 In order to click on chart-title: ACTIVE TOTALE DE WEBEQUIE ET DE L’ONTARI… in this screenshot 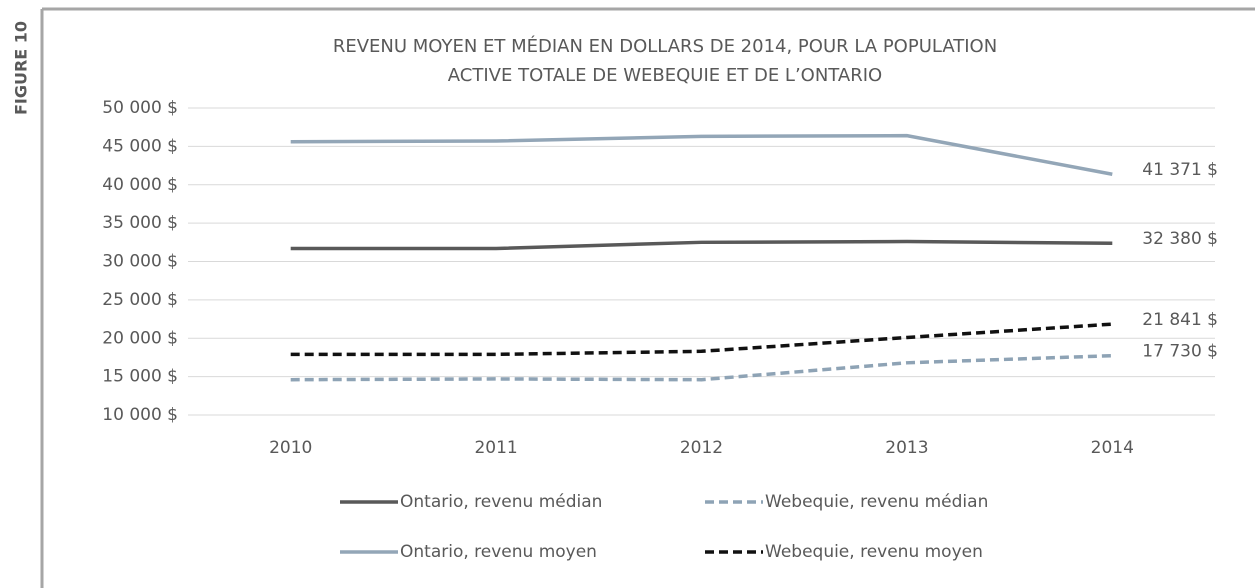, I will do `click(665, 75)`.